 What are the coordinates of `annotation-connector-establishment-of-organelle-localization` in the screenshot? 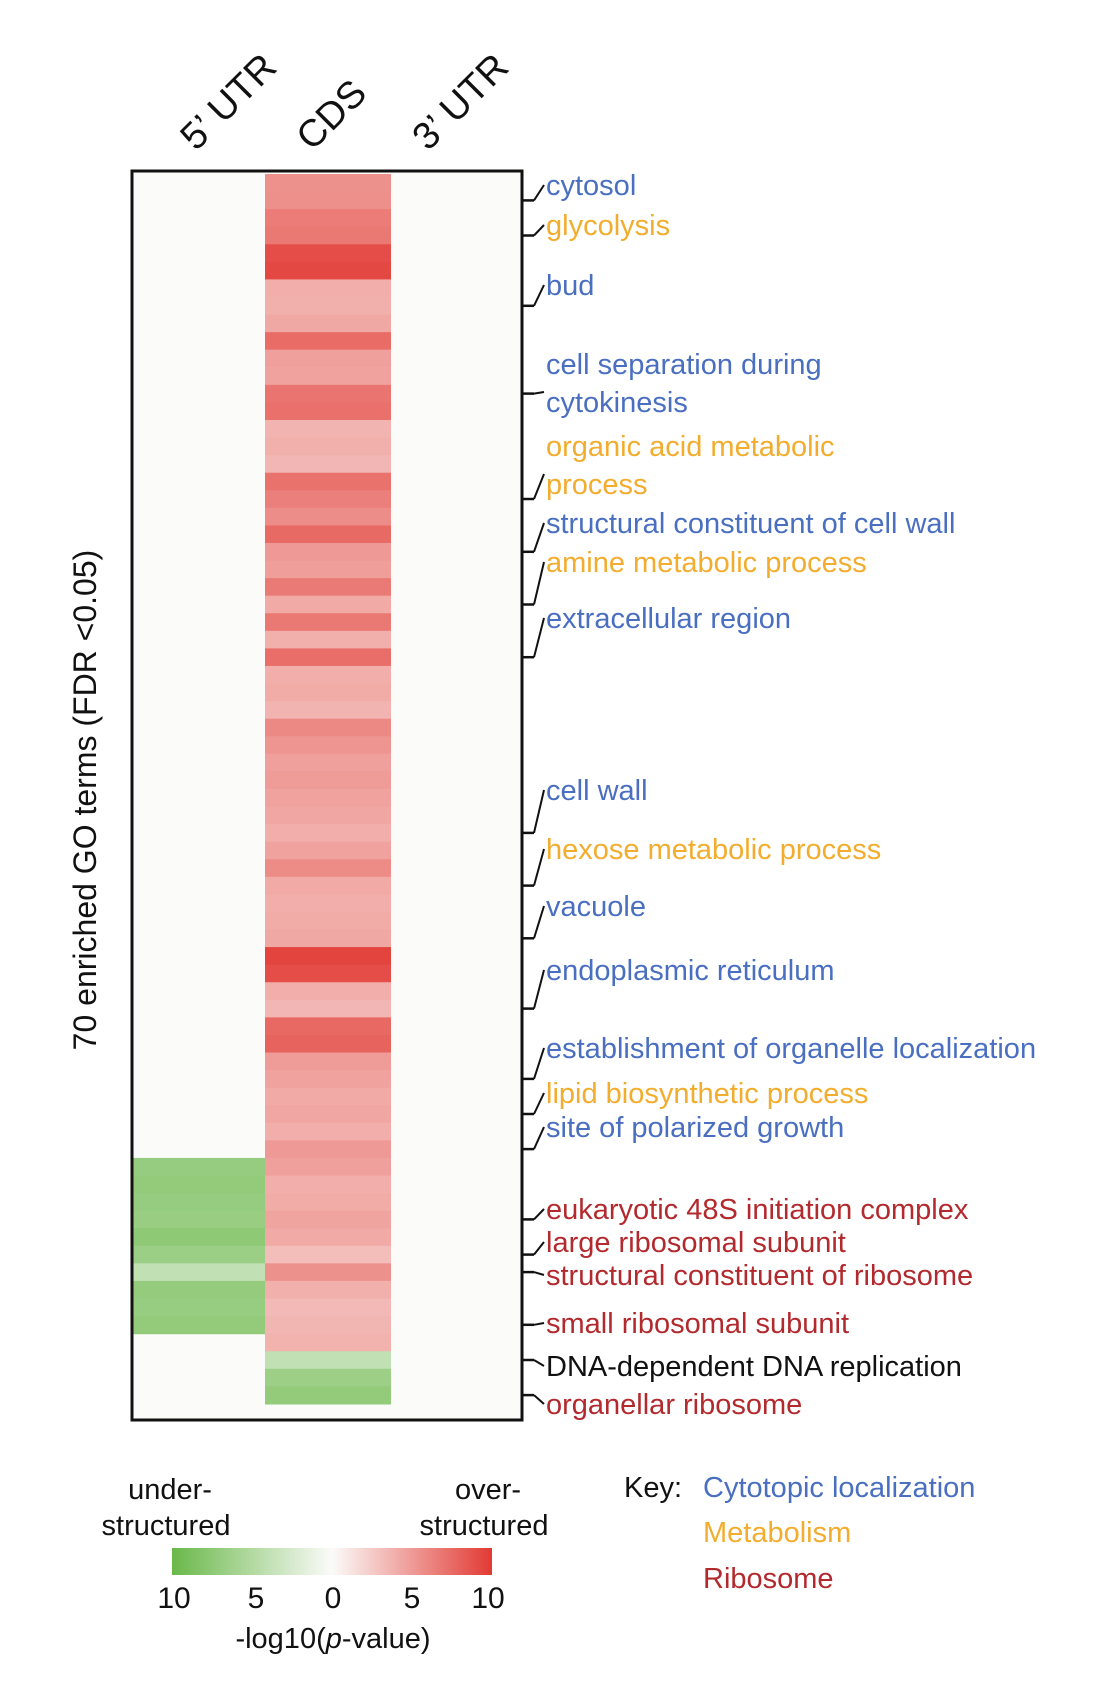 It's located at (539, 1063).